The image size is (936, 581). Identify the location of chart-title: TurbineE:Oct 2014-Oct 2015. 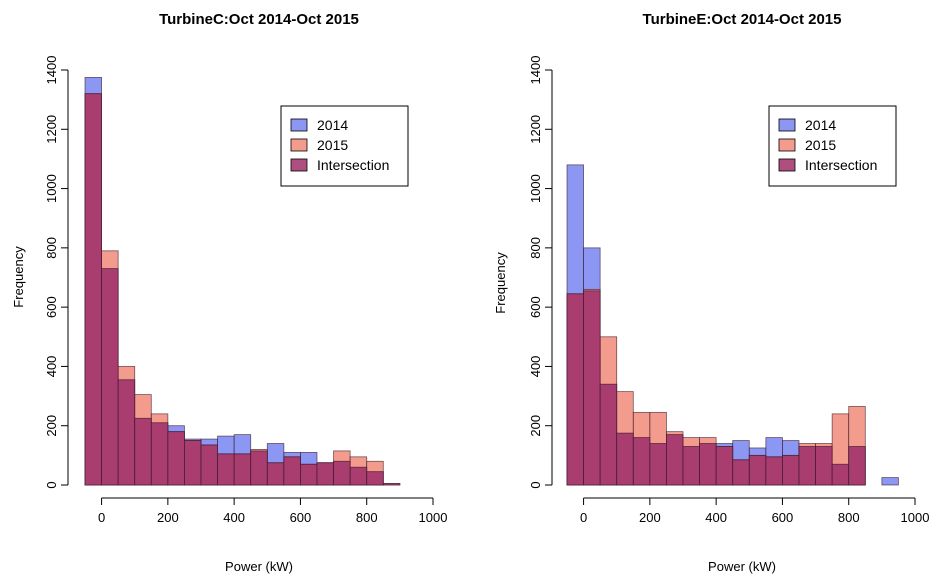
(742, 19).